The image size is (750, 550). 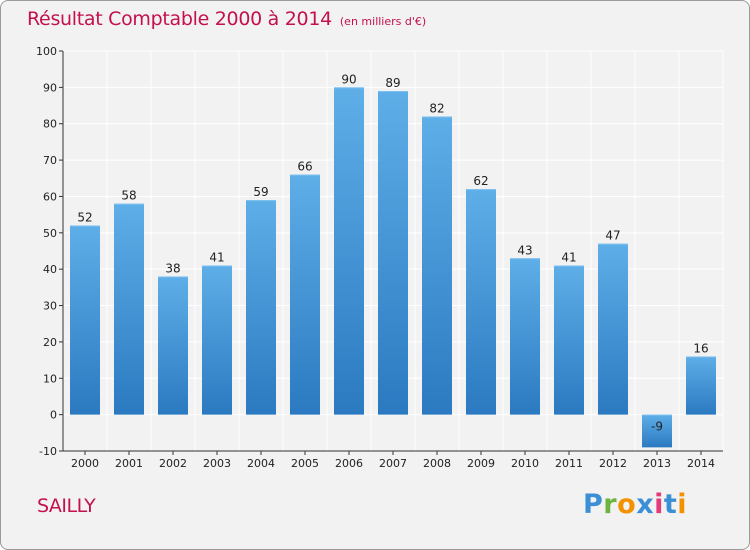 What do you see at coordinates (305, 294) in the screenshot?
I see `bar-2005` at bounding box center [305, 294].